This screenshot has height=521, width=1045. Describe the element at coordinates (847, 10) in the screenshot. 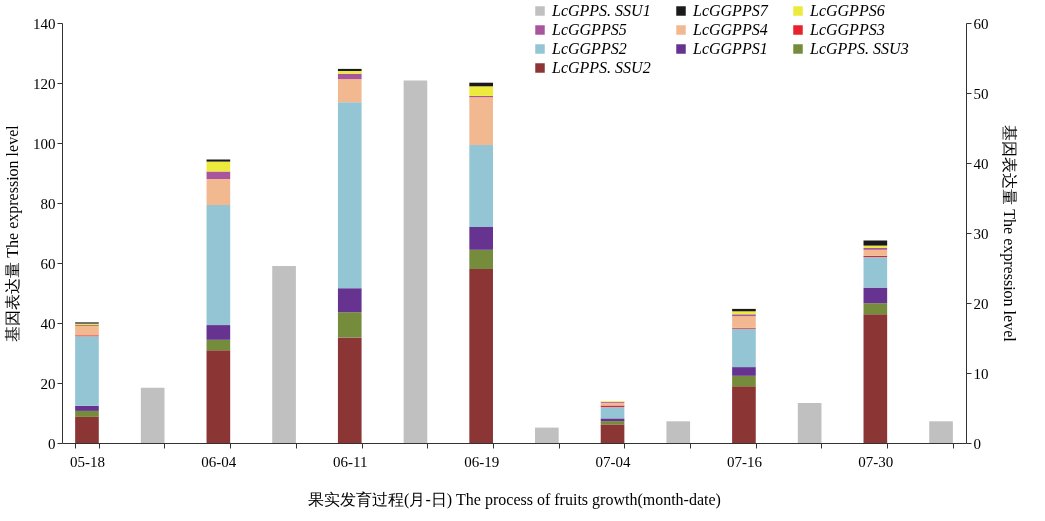

I see `legend-label: LcGGPPS6` at that location.